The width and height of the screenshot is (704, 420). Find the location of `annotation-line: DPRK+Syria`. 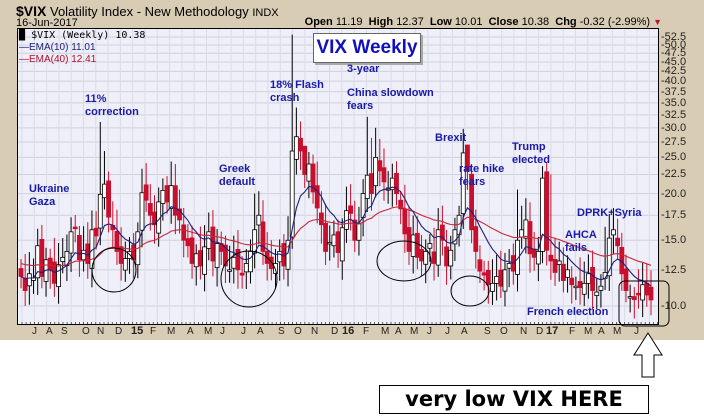

annotation-line: DPRK+Syria is located at coordinates (609, 213).